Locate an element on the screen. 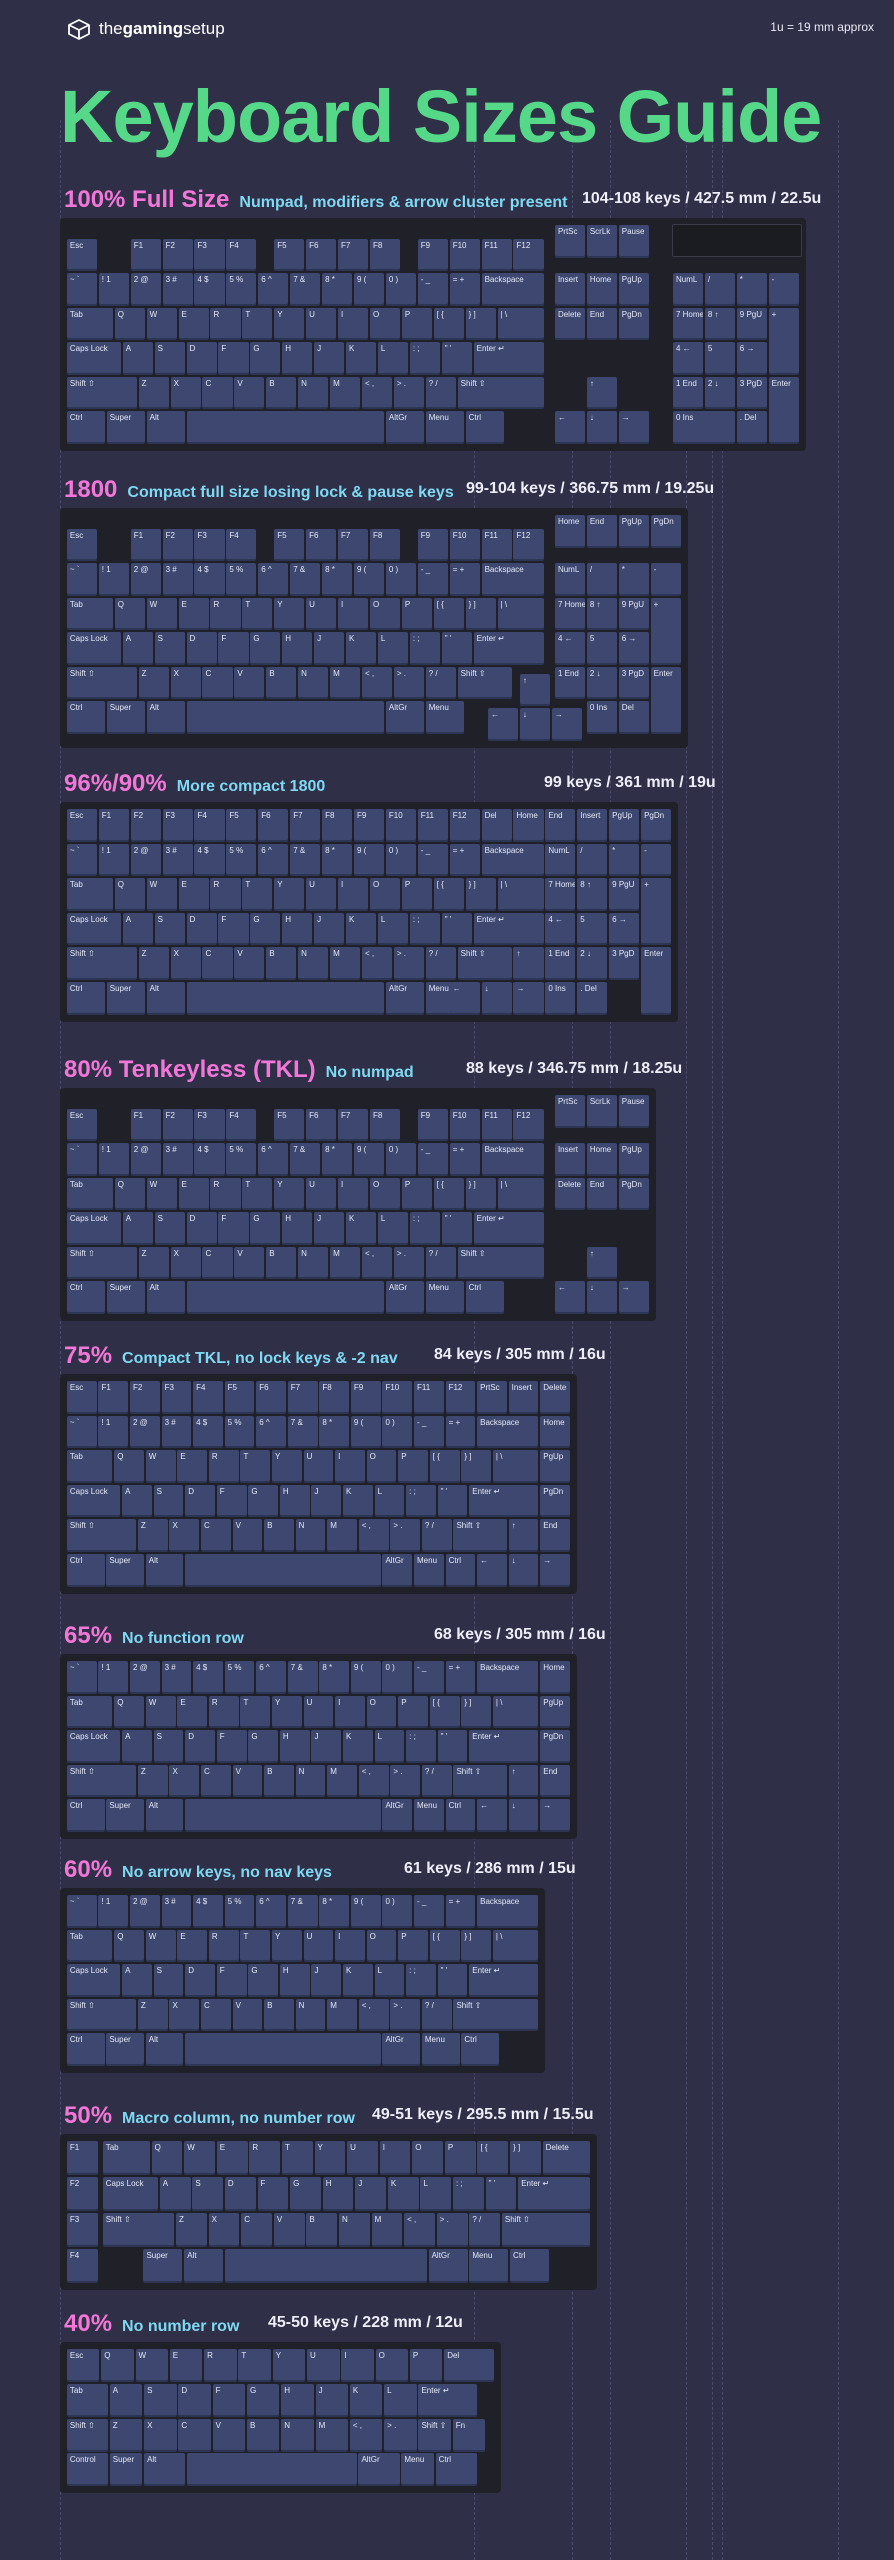 This screenshot has height=2560, width=894. key: V is located at coordinates (247, 1781).